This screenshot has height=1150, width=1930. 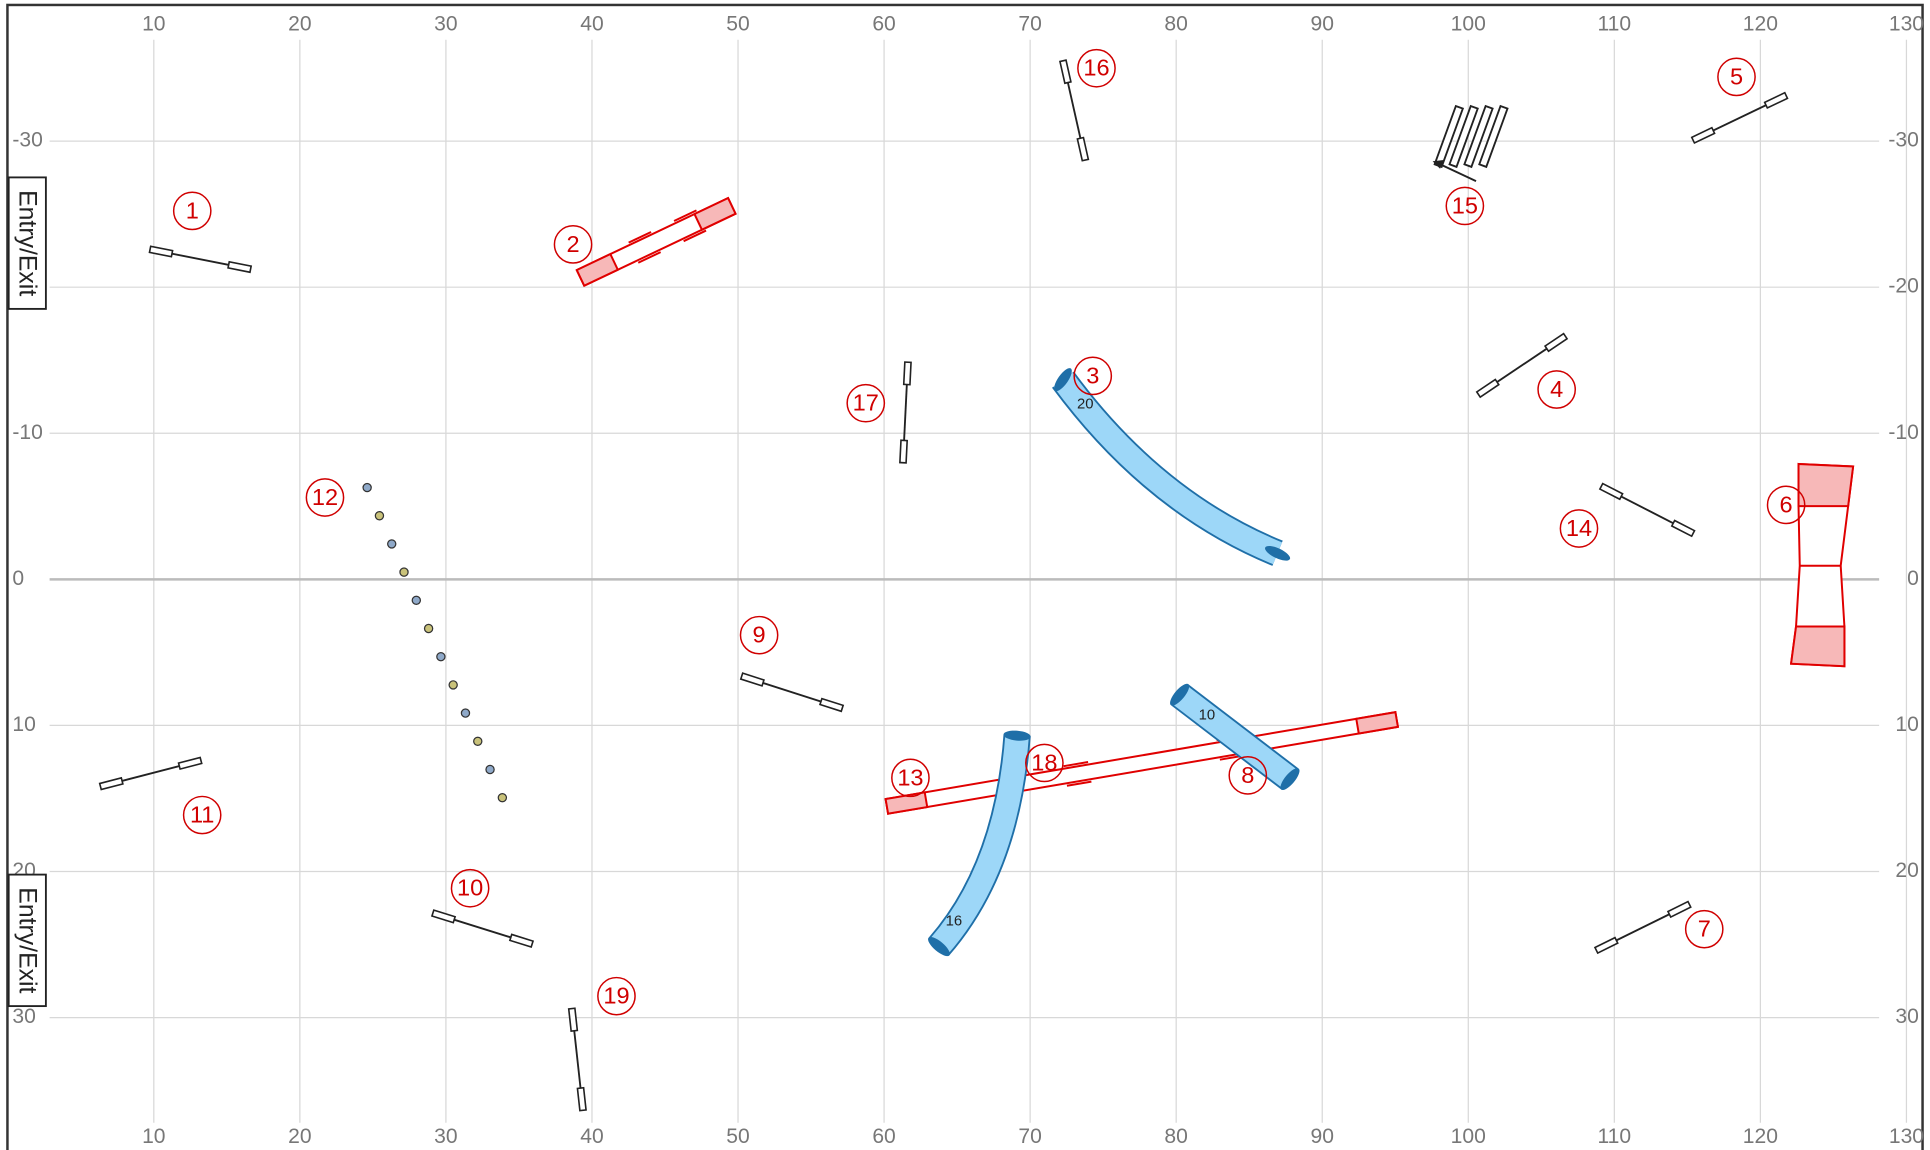 I want to click on x-tick-label: 50, so click(x=737, y=1136).